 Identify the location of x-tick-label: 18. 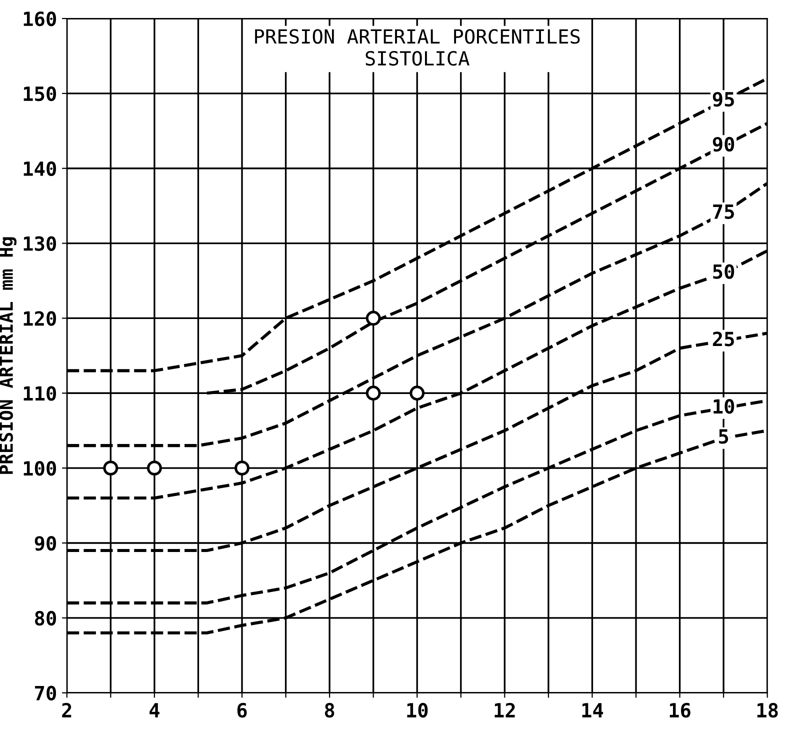
(767, 710).